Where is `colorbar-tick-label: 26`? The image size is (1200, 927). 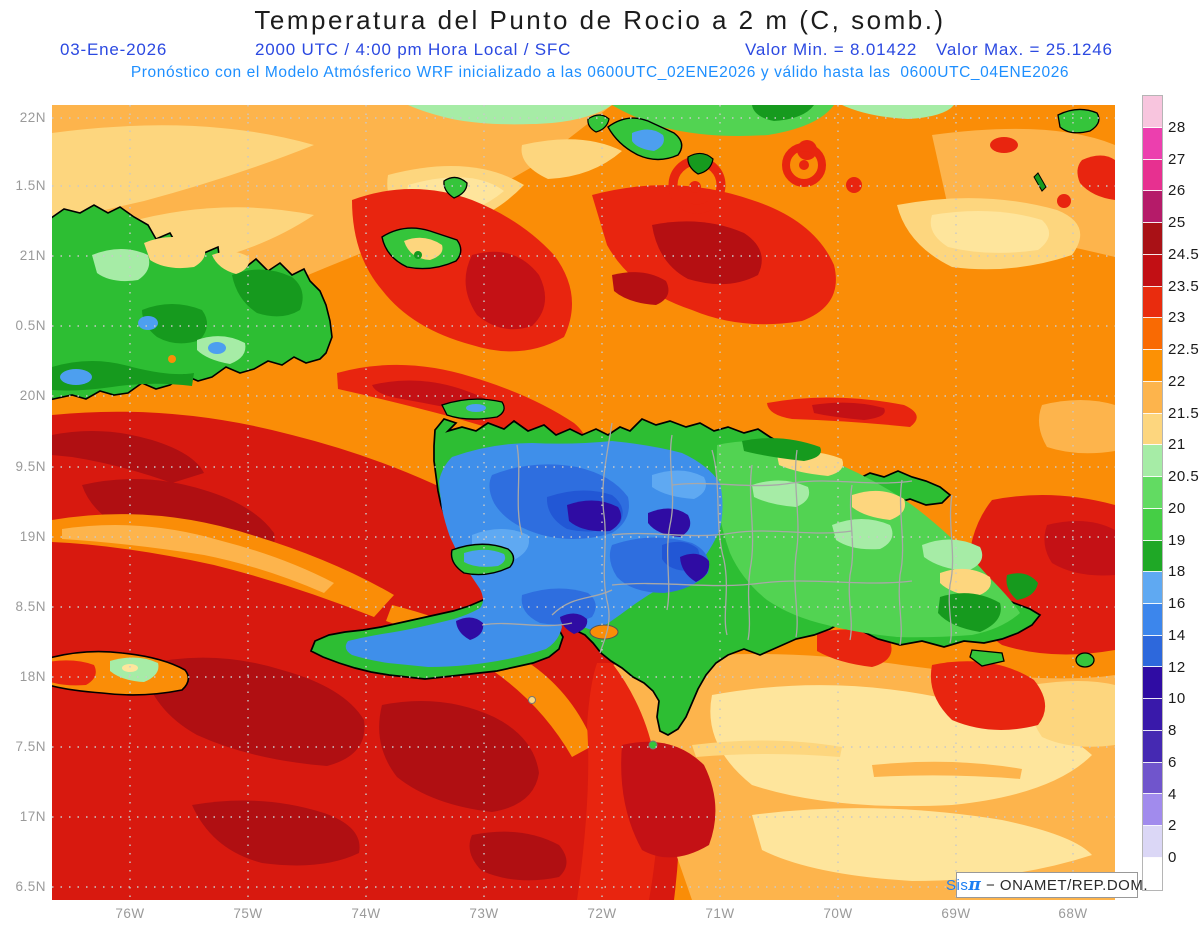 colorbar-tick-label: 26 is located at coordinates (1177, 191).